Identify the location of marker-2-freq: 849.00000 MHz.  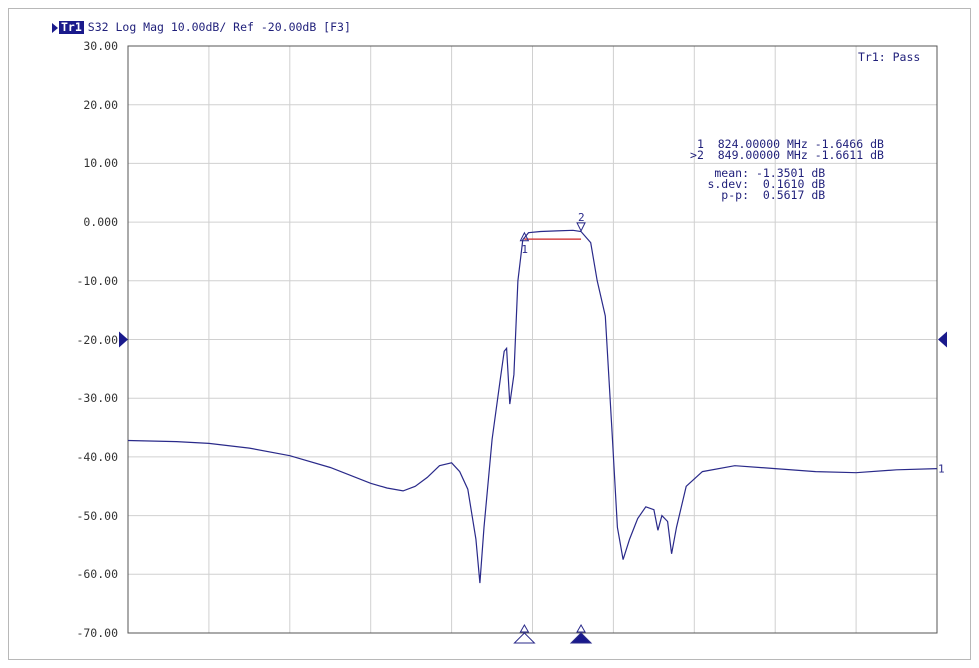
(762, 155).